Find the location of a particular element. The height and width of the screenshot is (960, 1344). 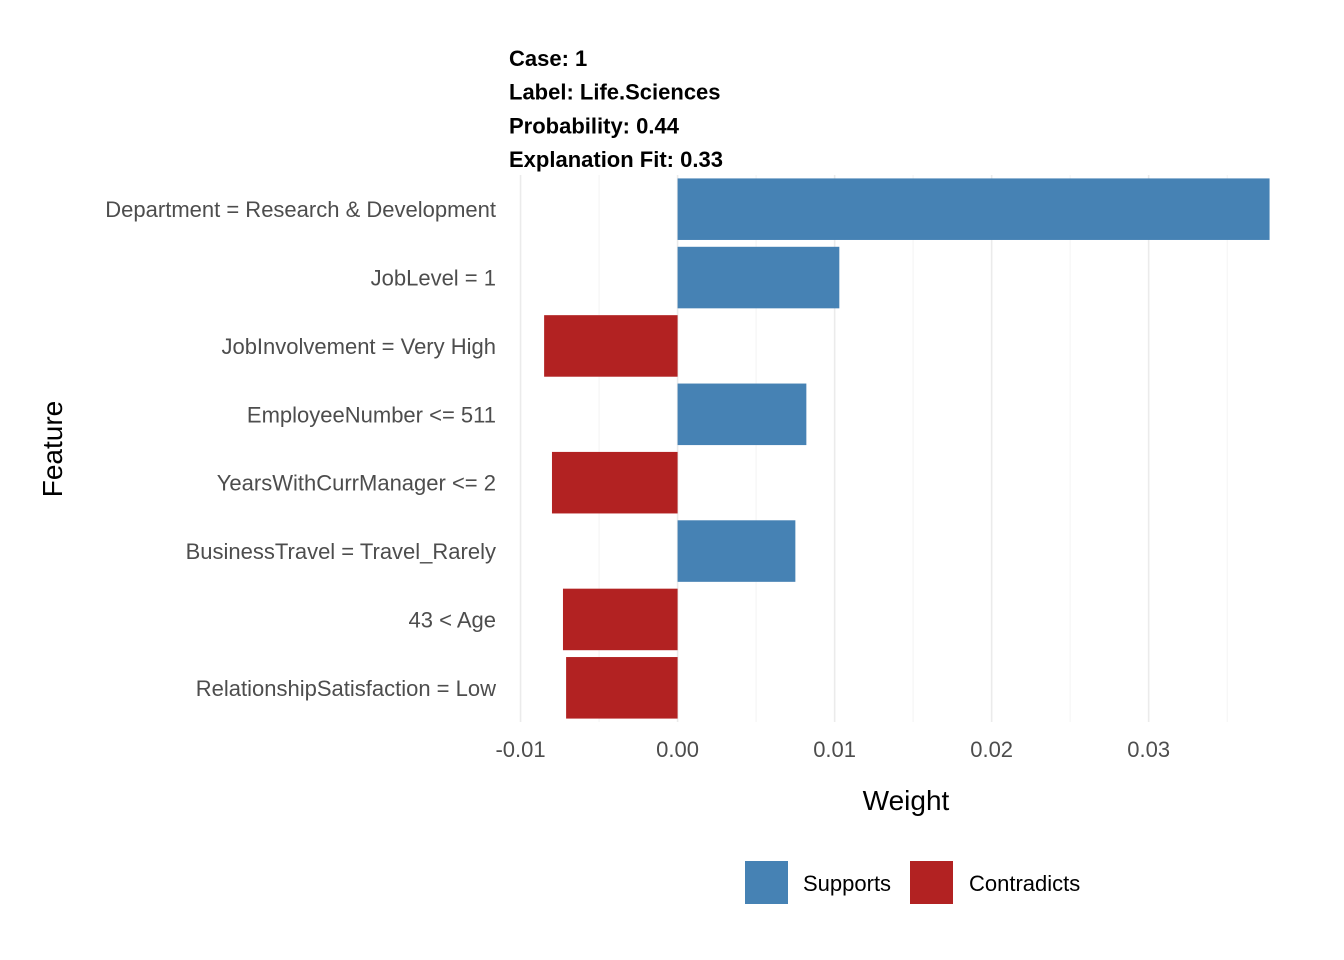

title-line-2: Label: Life.Sciences is located at coordinates (615, 92).